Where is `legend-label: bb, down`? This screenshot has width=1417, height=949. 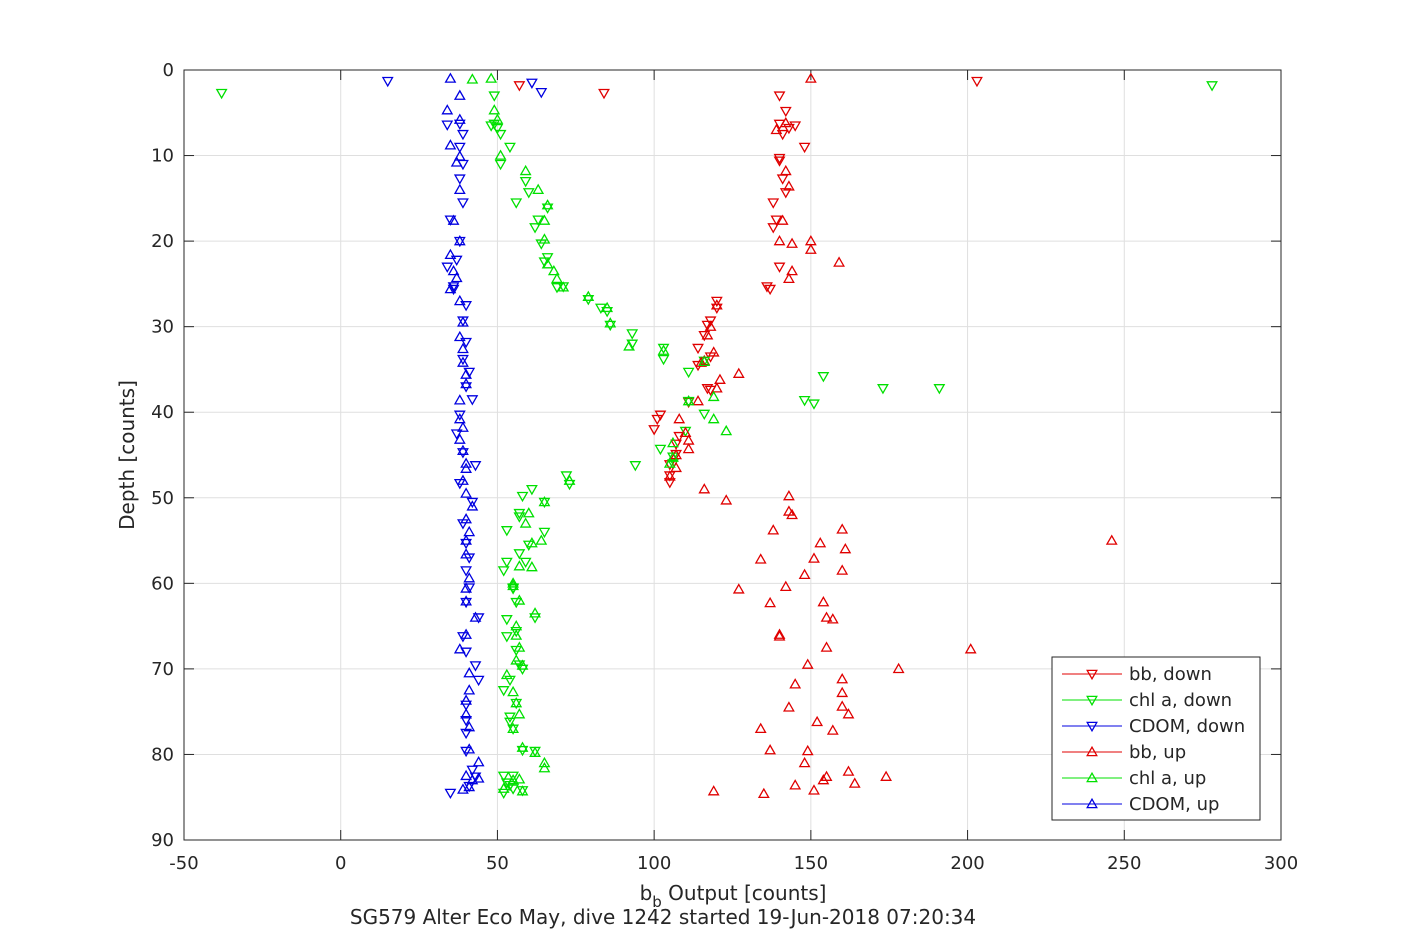
legend-label: bb, down is located at coordinates (1170, 674).